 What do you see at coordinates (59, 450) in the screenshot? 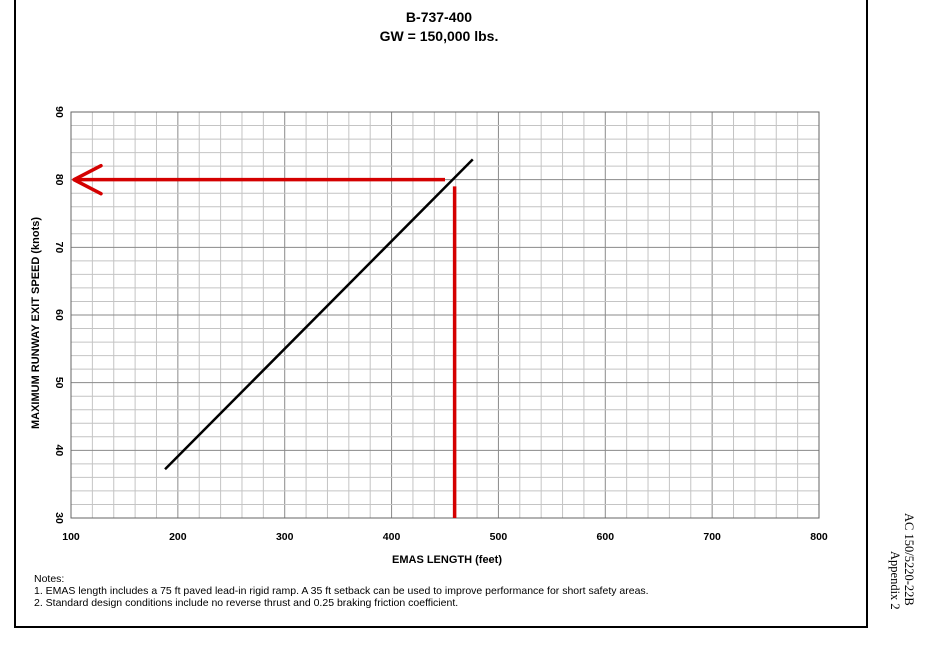
I see `y-tick-label: 40` at bounding box center [59, 450].